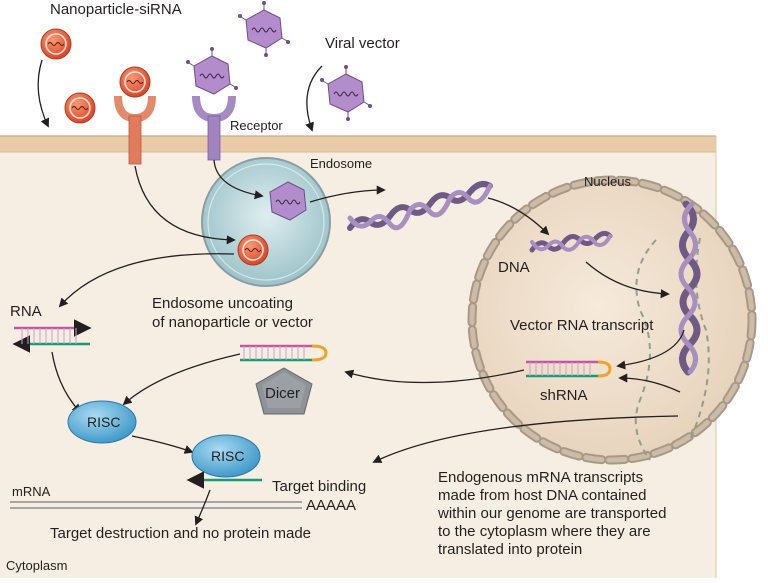 This screenshot has height=583, width=768. I want to click on label-vector-rna-transcript: Vector RNA transcript, so click(582, 325).